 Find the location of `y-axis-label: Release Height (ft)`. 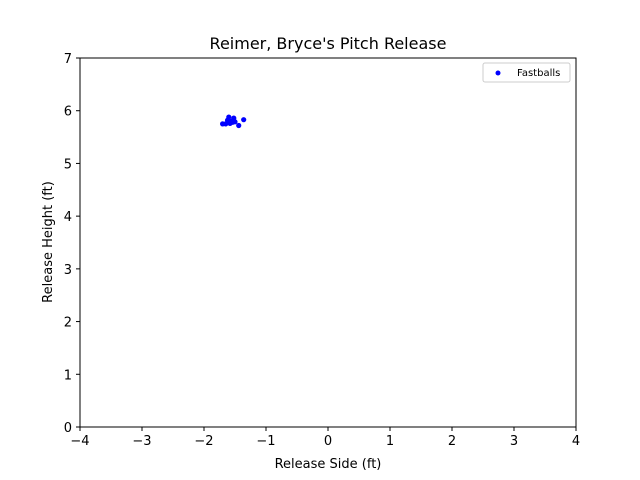

y-axis-label: Release Height (ft) is located at coordinates (48, 242).